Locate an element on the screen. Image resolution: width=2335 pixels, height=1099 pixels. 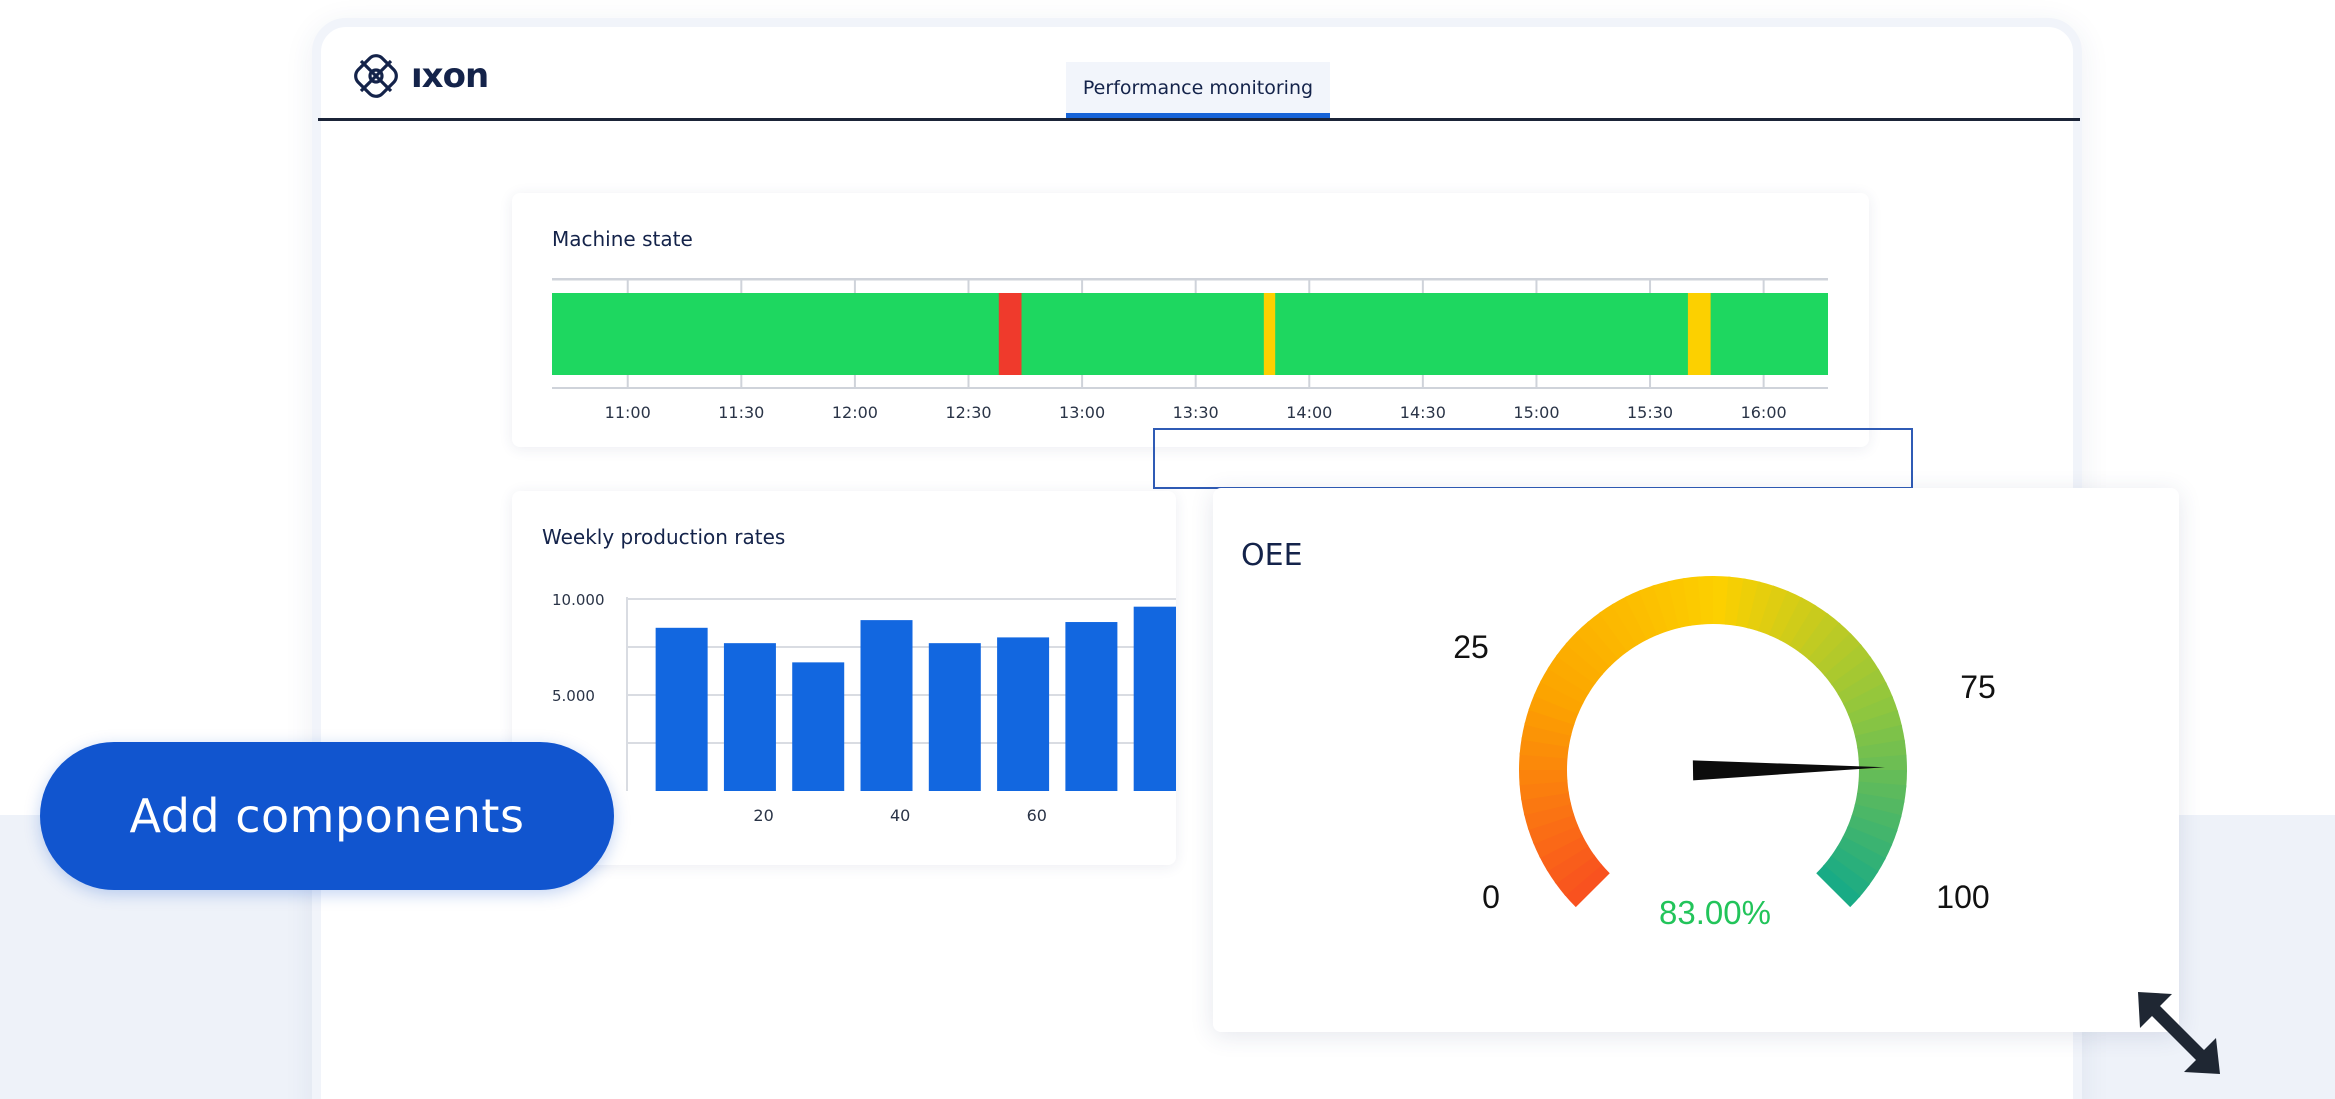
weekly-production-title: Weekly production rates is located at coordinates (664, 537).